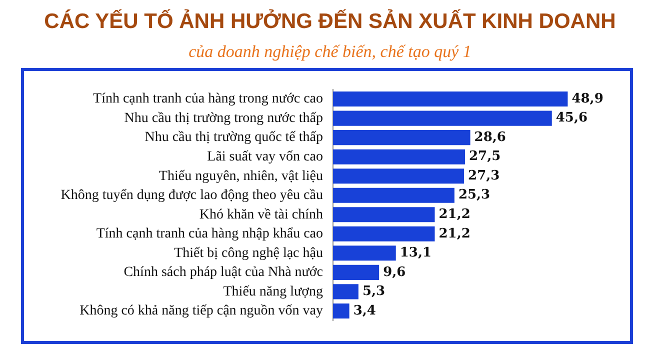 Image resolution: width=660 pixels, height=359 pixels. Describe the element at coordinates (588, 98) in the screenshot. I see `data-label: 48,9` at that location.